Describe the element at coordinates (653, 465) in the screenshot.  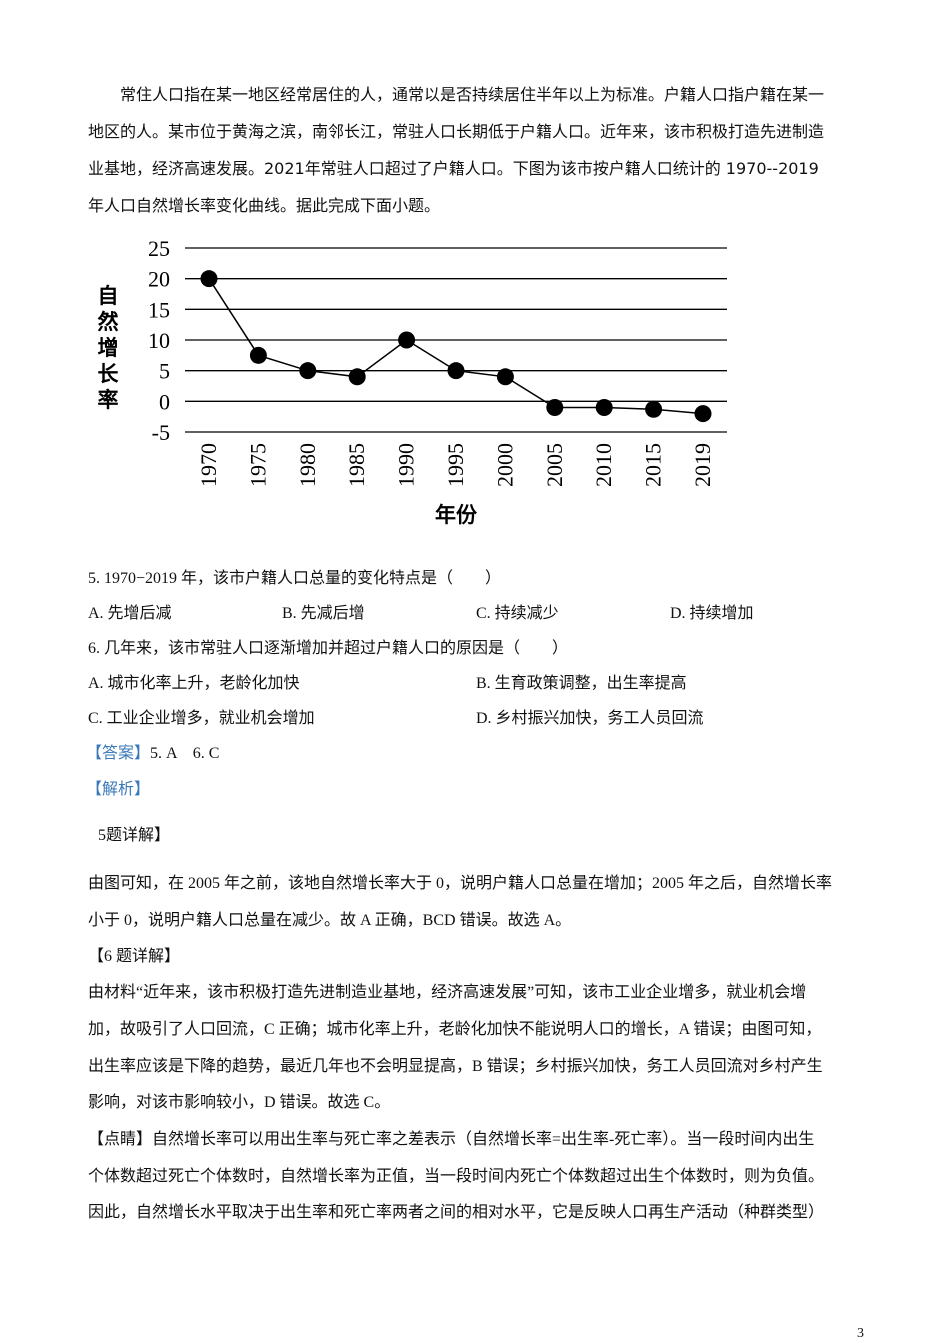
I see `x-tick-label: 2015` at that location.